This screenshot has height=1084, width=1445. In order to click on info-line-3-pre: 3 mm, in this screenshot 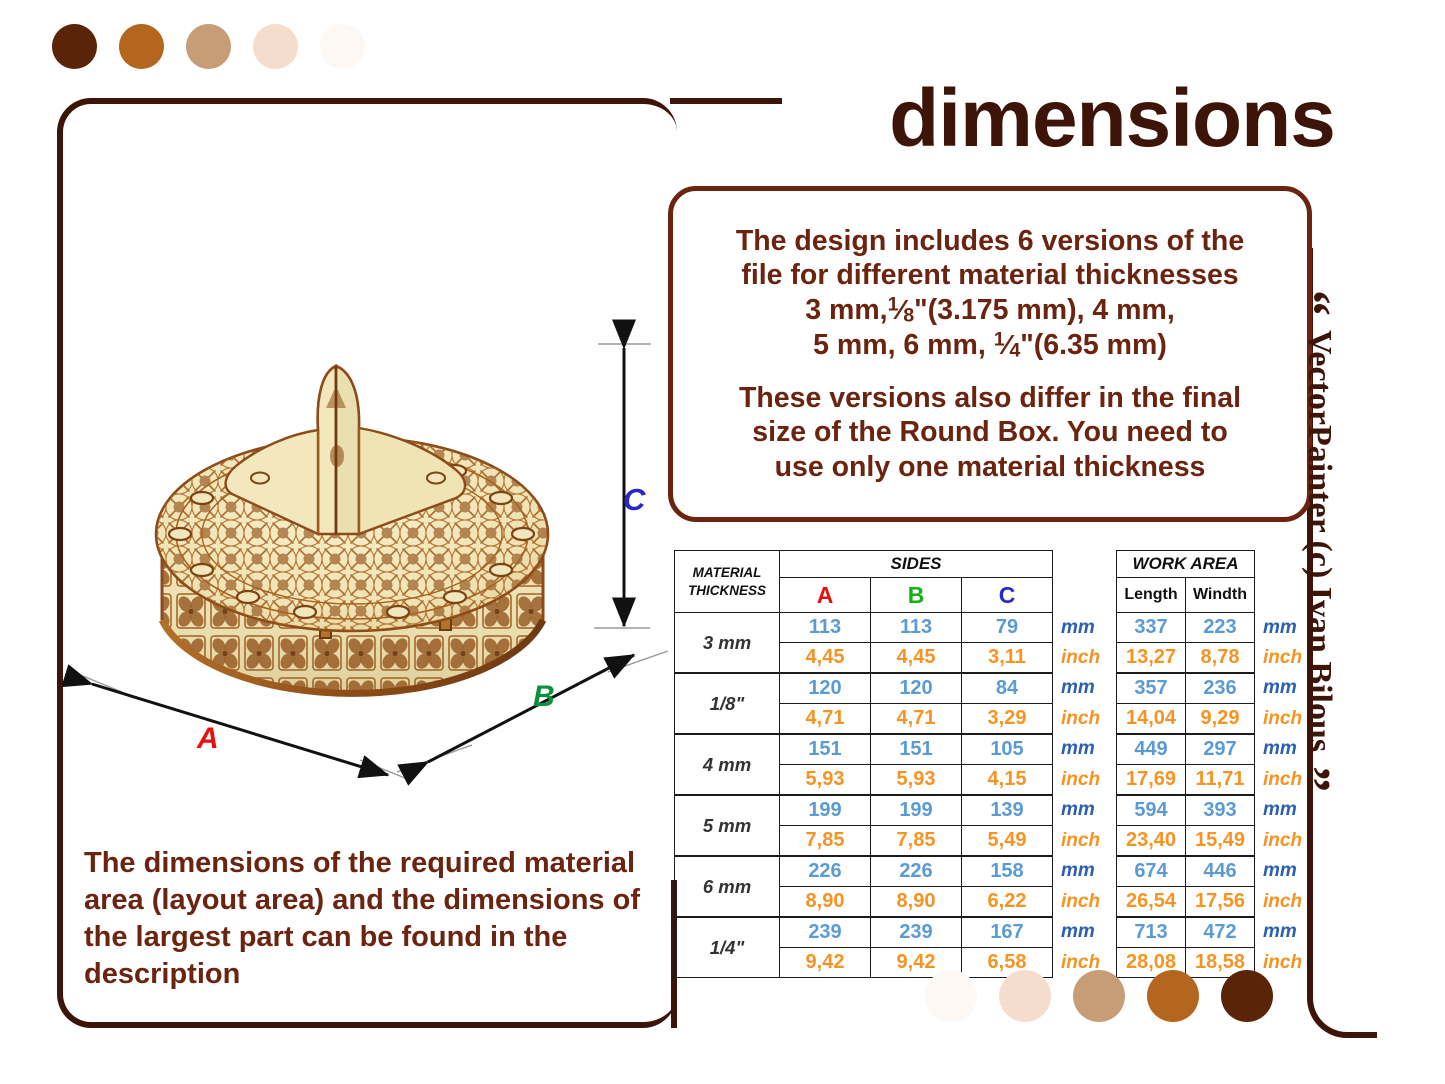, I will do `click(846, 309)`.